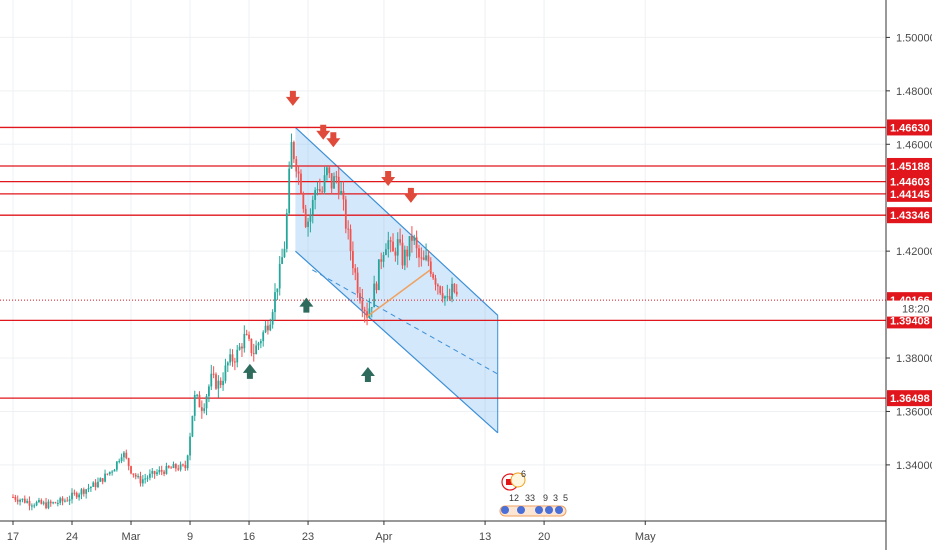  Describe the element at coordinates (914, 92) in the screenshot. I see `y-tick-label: 1.48000` at that location.